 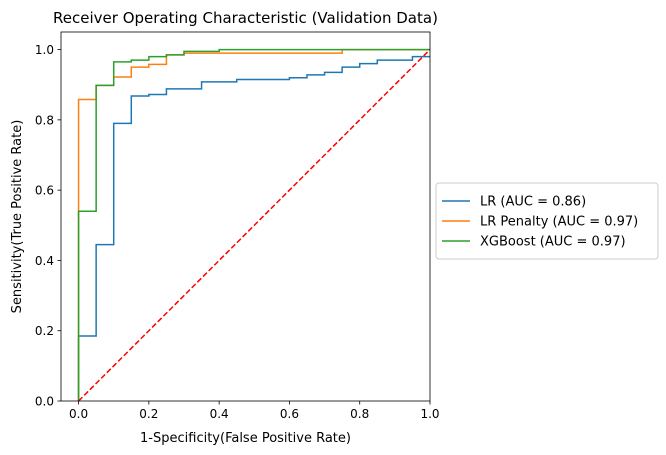 I want to click on y-tick-label: 1.0, so click(x=44, y=50).